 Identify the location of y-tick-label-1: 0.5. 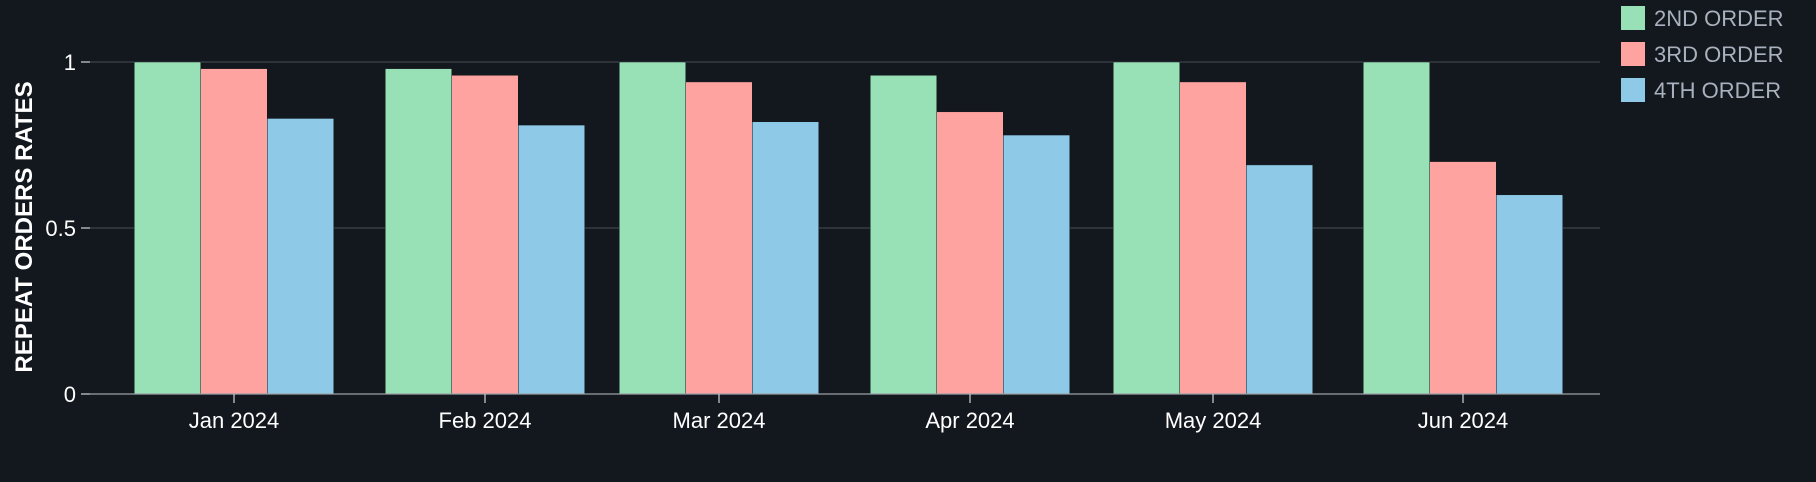
(60, 228).